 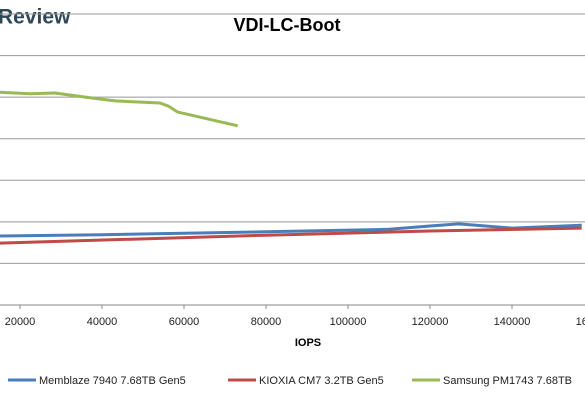 What do you see at coordinates (580, 322) in the screenshot?
I see `x-tick-label: 160000` at bounding box center [580, 322].